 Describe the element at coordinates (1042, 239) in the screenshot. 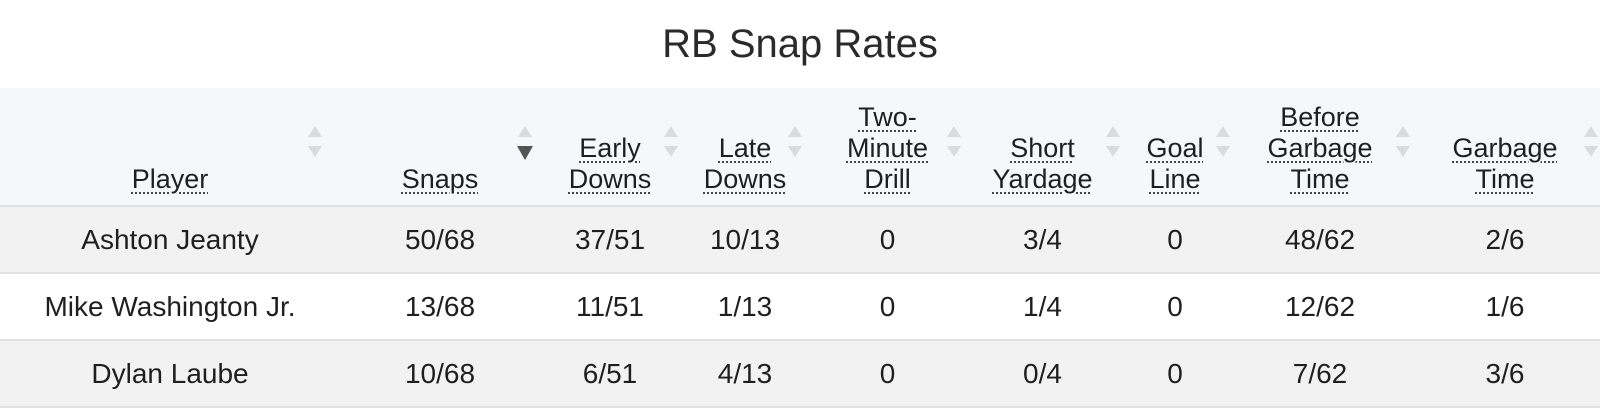

I see `short-yardage-cell: 3/4` at that location.